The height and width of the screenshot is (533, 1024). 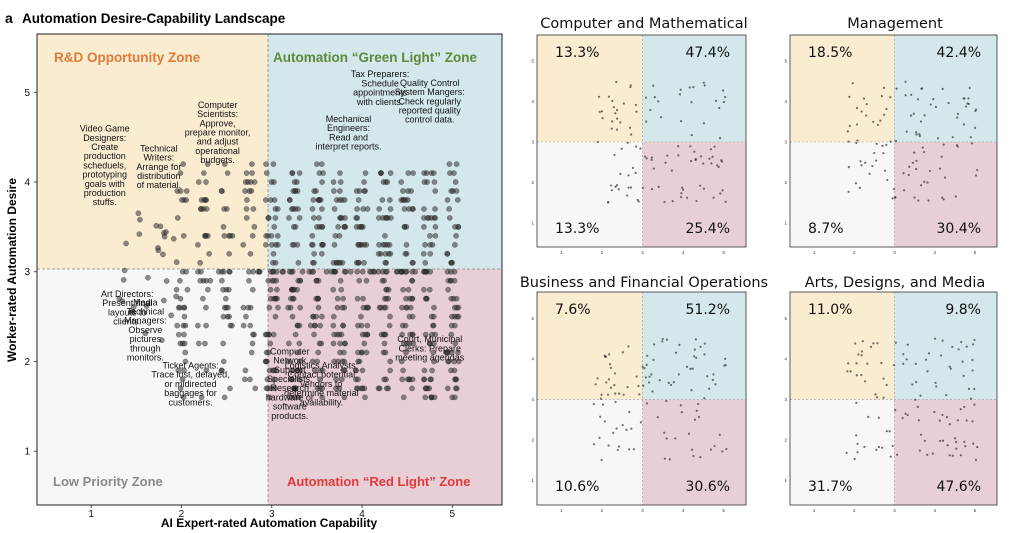 What do you see at coordinates (830, 310) in the screenshot?
I see `pct-top-left: 11.0%` at bounding box center [830, 310].